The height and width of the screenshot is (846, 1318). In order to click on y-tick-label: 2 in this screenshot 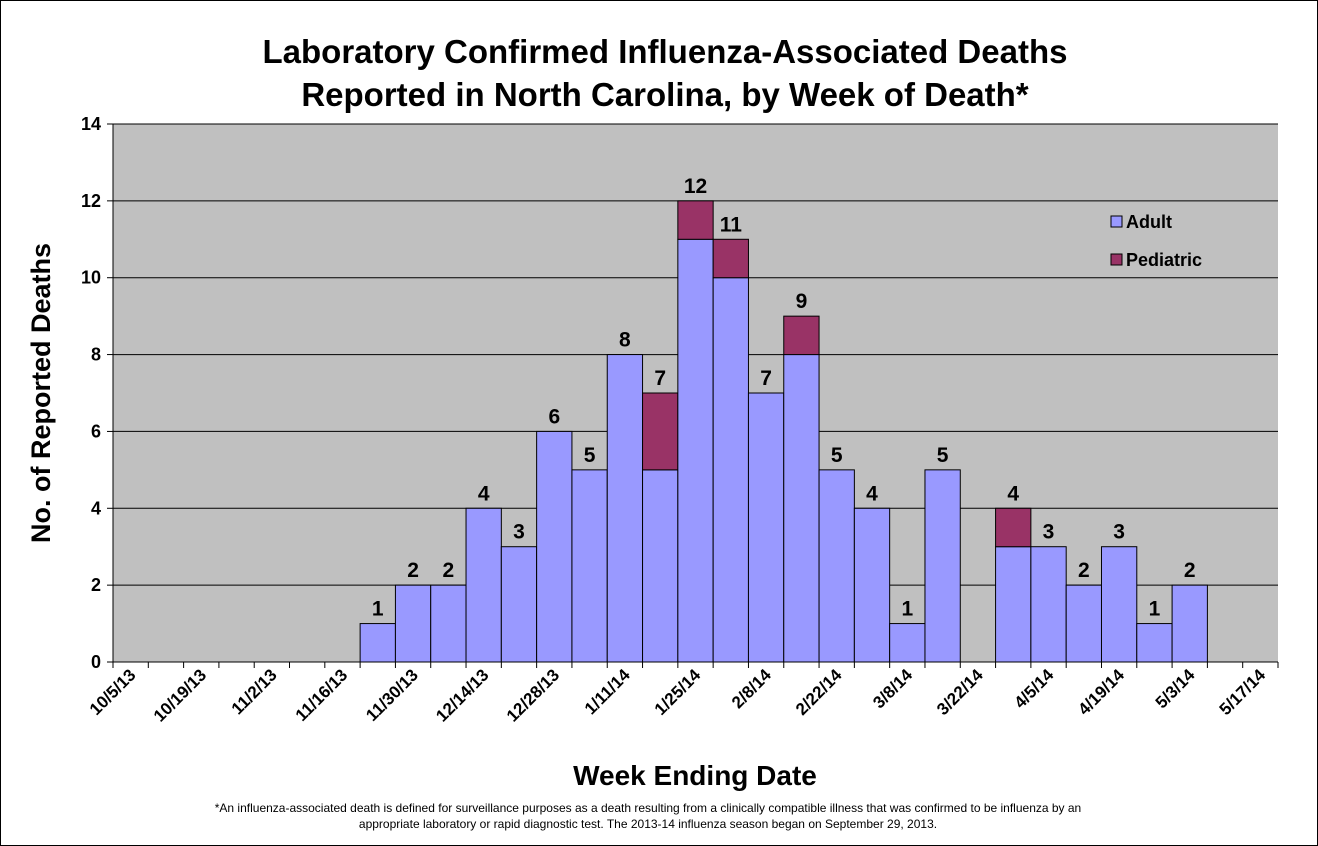, I will do `click(96, 585)`.